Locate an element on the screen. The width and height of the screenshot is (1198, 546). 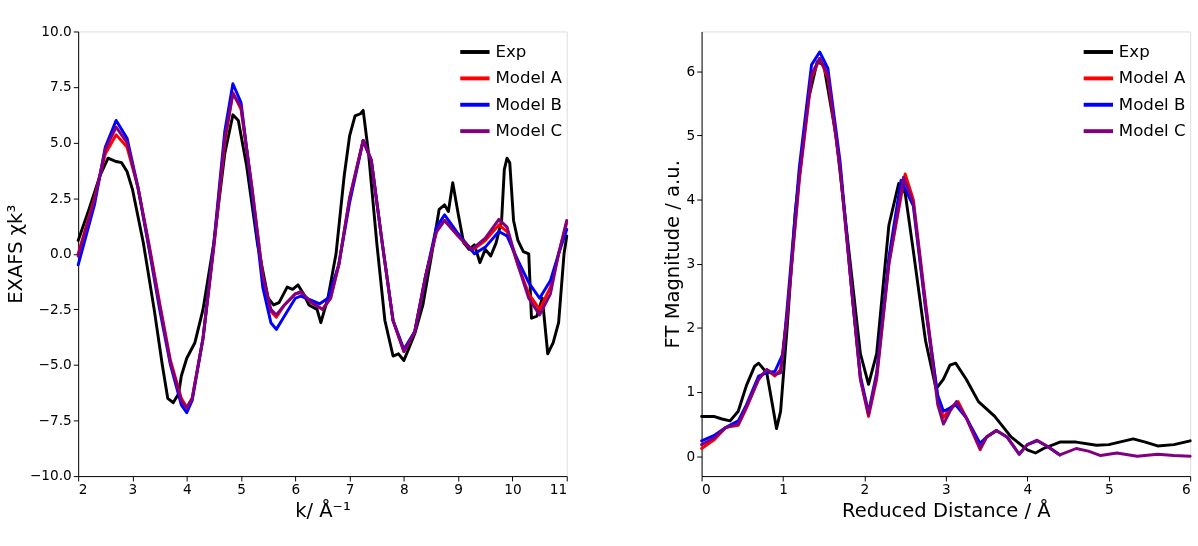
y-tick-label: 0.0 is located at coordinates (61, 253).